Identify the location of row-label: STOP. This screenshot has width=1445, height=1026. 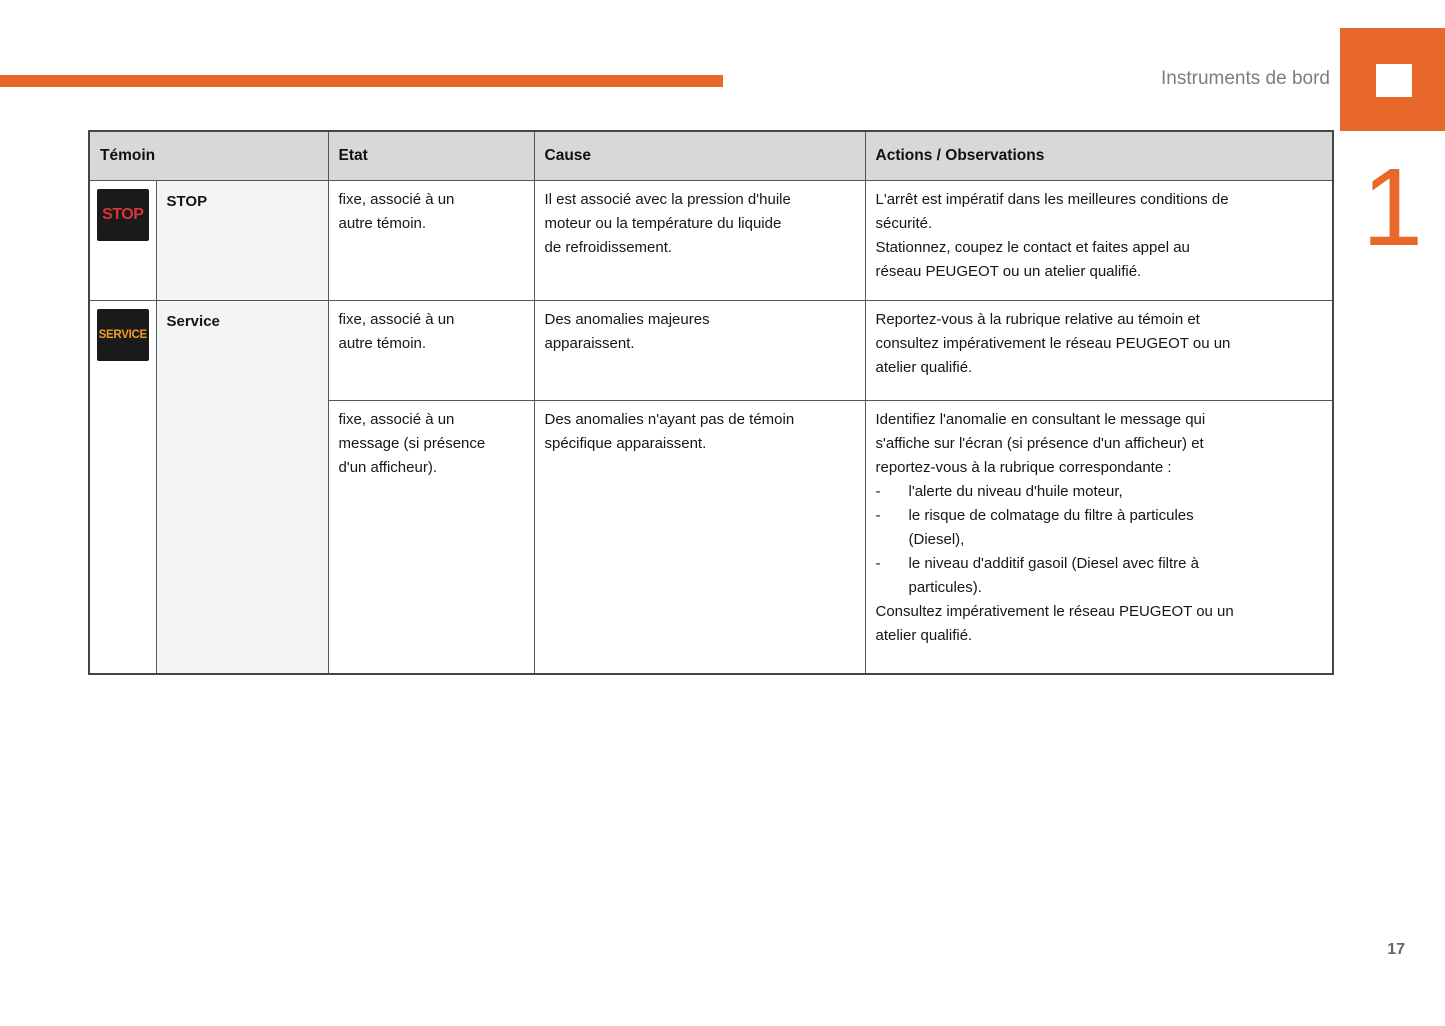
(242, 240).